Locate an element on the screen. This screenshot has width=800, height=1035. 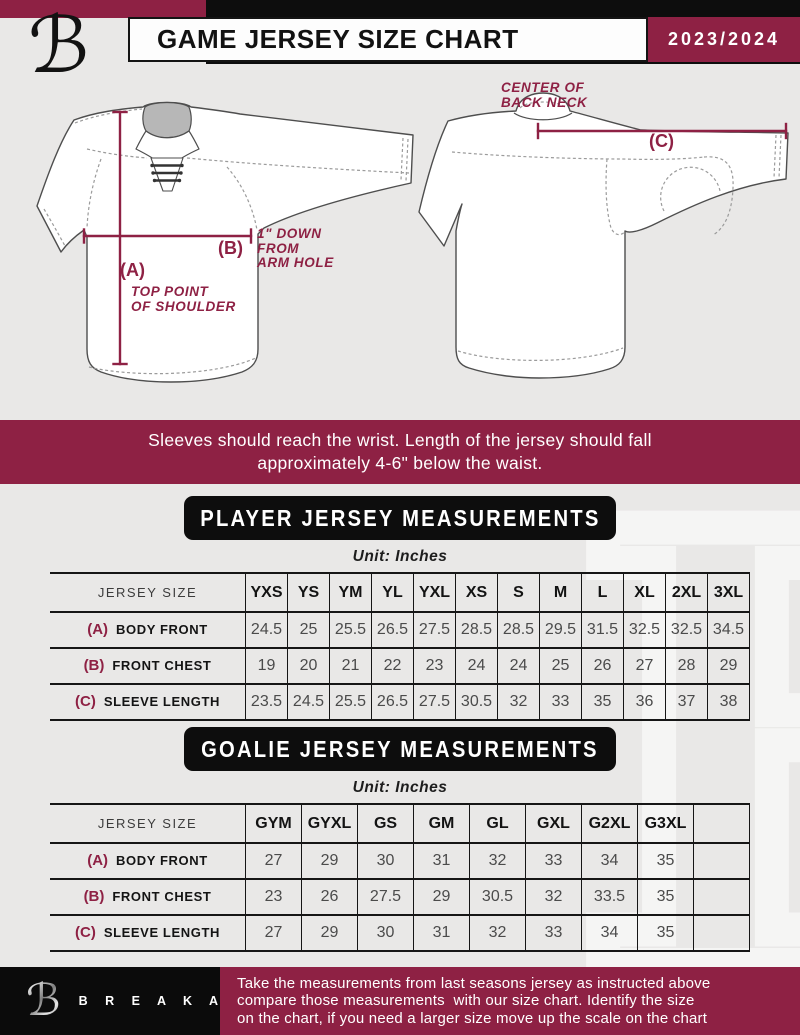
annotation-b-tag: (B) is located at coordinates (230, 248).